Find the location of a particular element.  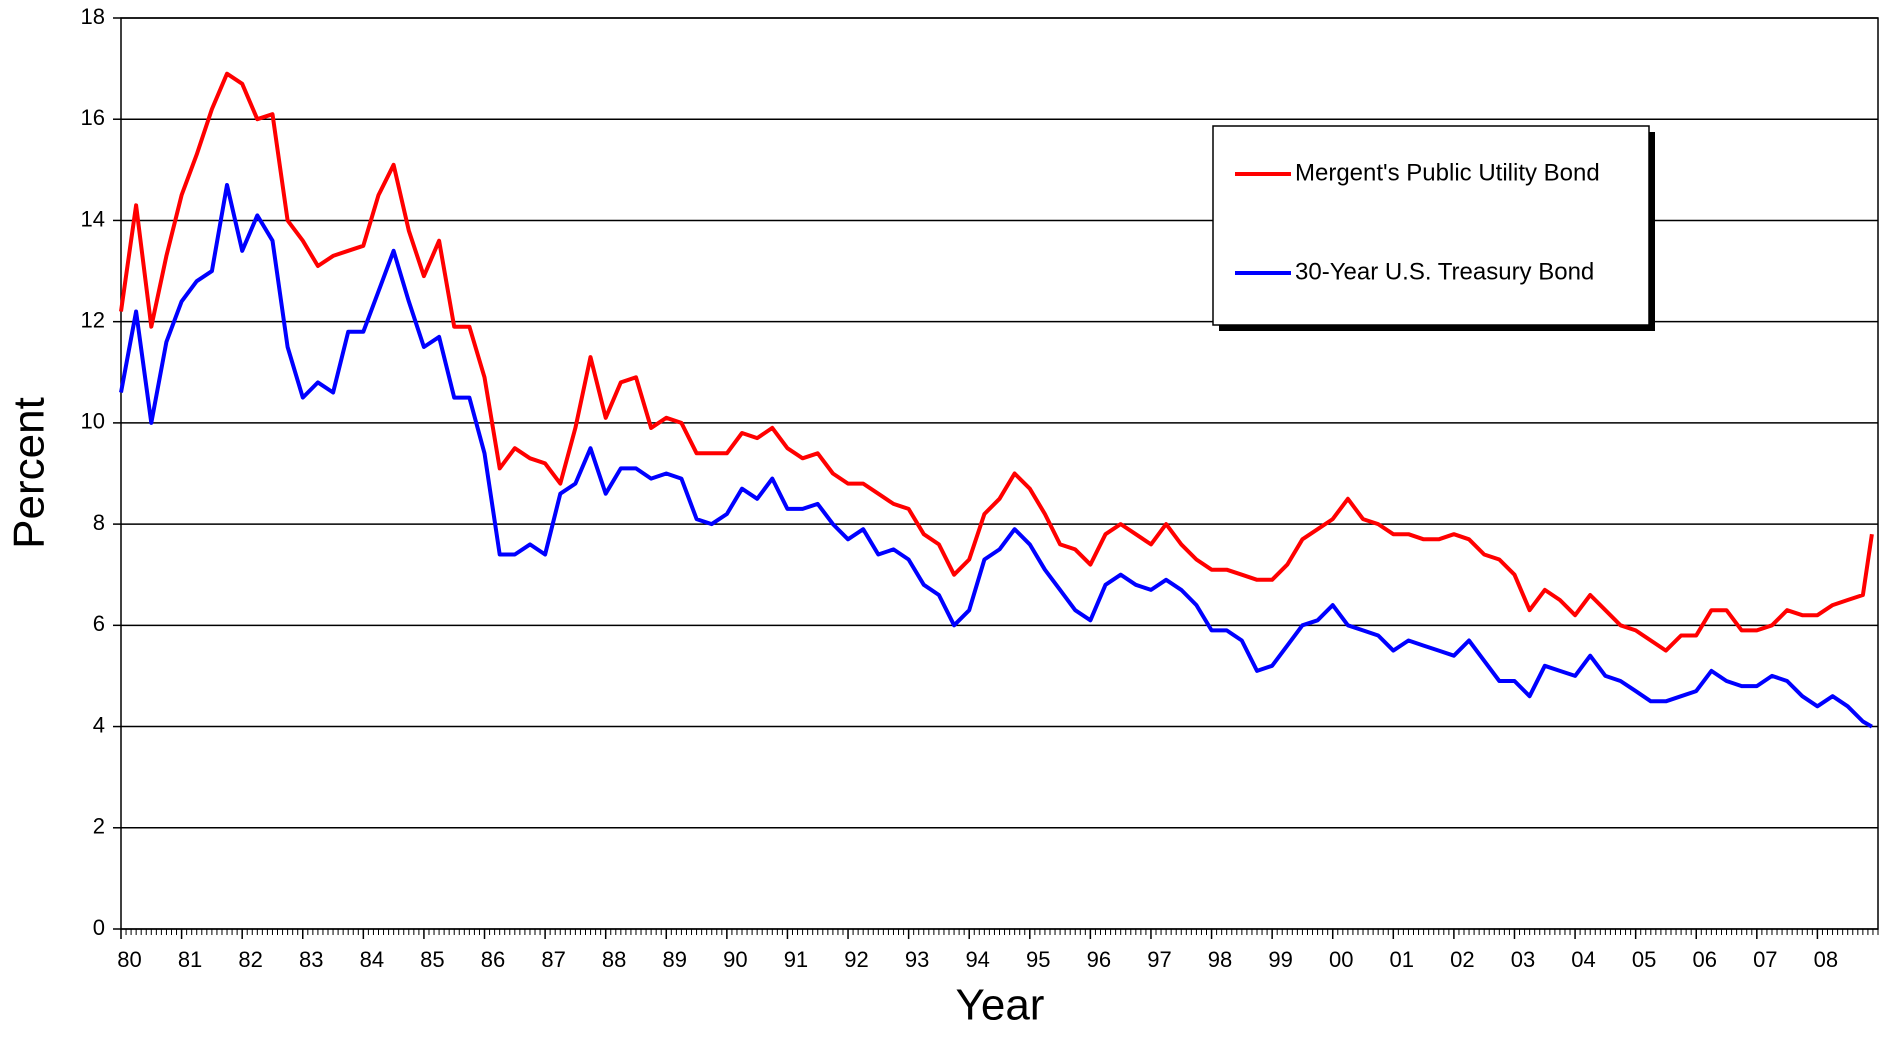

y-tick-label: 18 is located at coordinates (93, 16).